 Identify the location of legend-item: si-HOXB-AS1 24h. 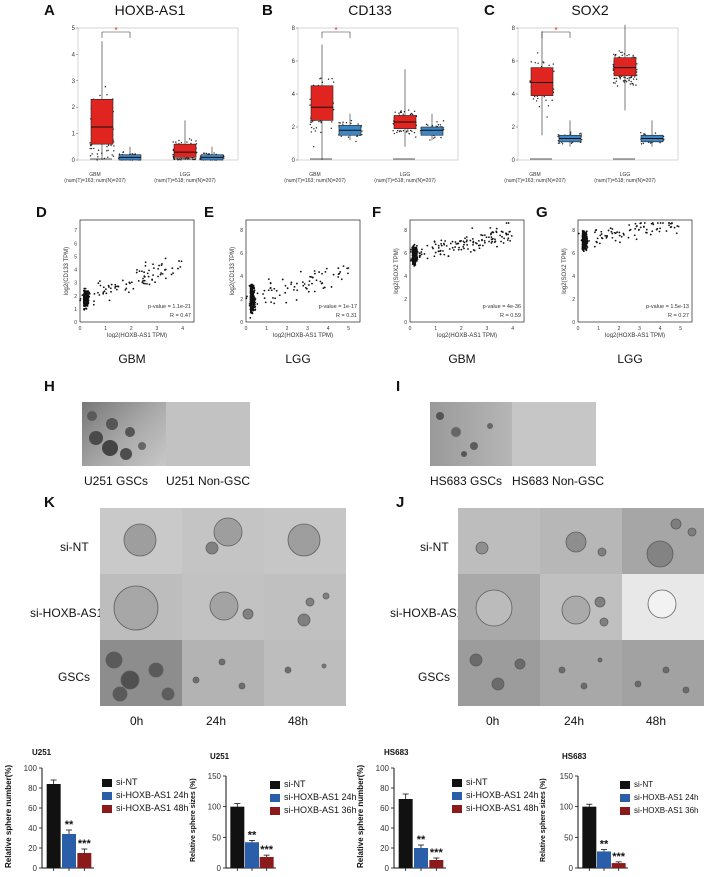
(659, 797).